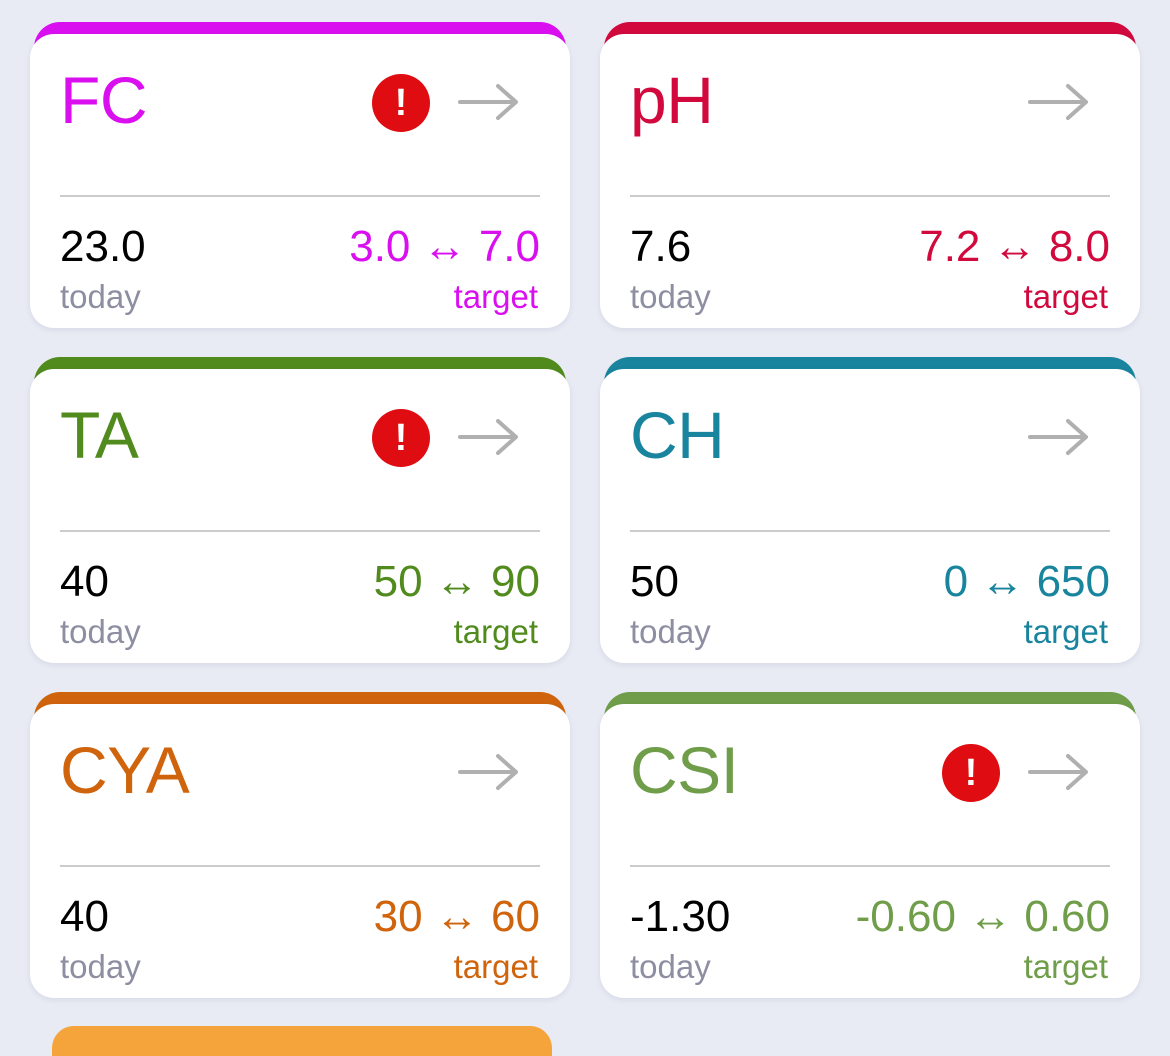 The width and height of the screenshot is (1170, 1056). What do you see at coordinates (672, 100) in the screenshot?
I see `card-title: pH` at bounding box center [672, 100].